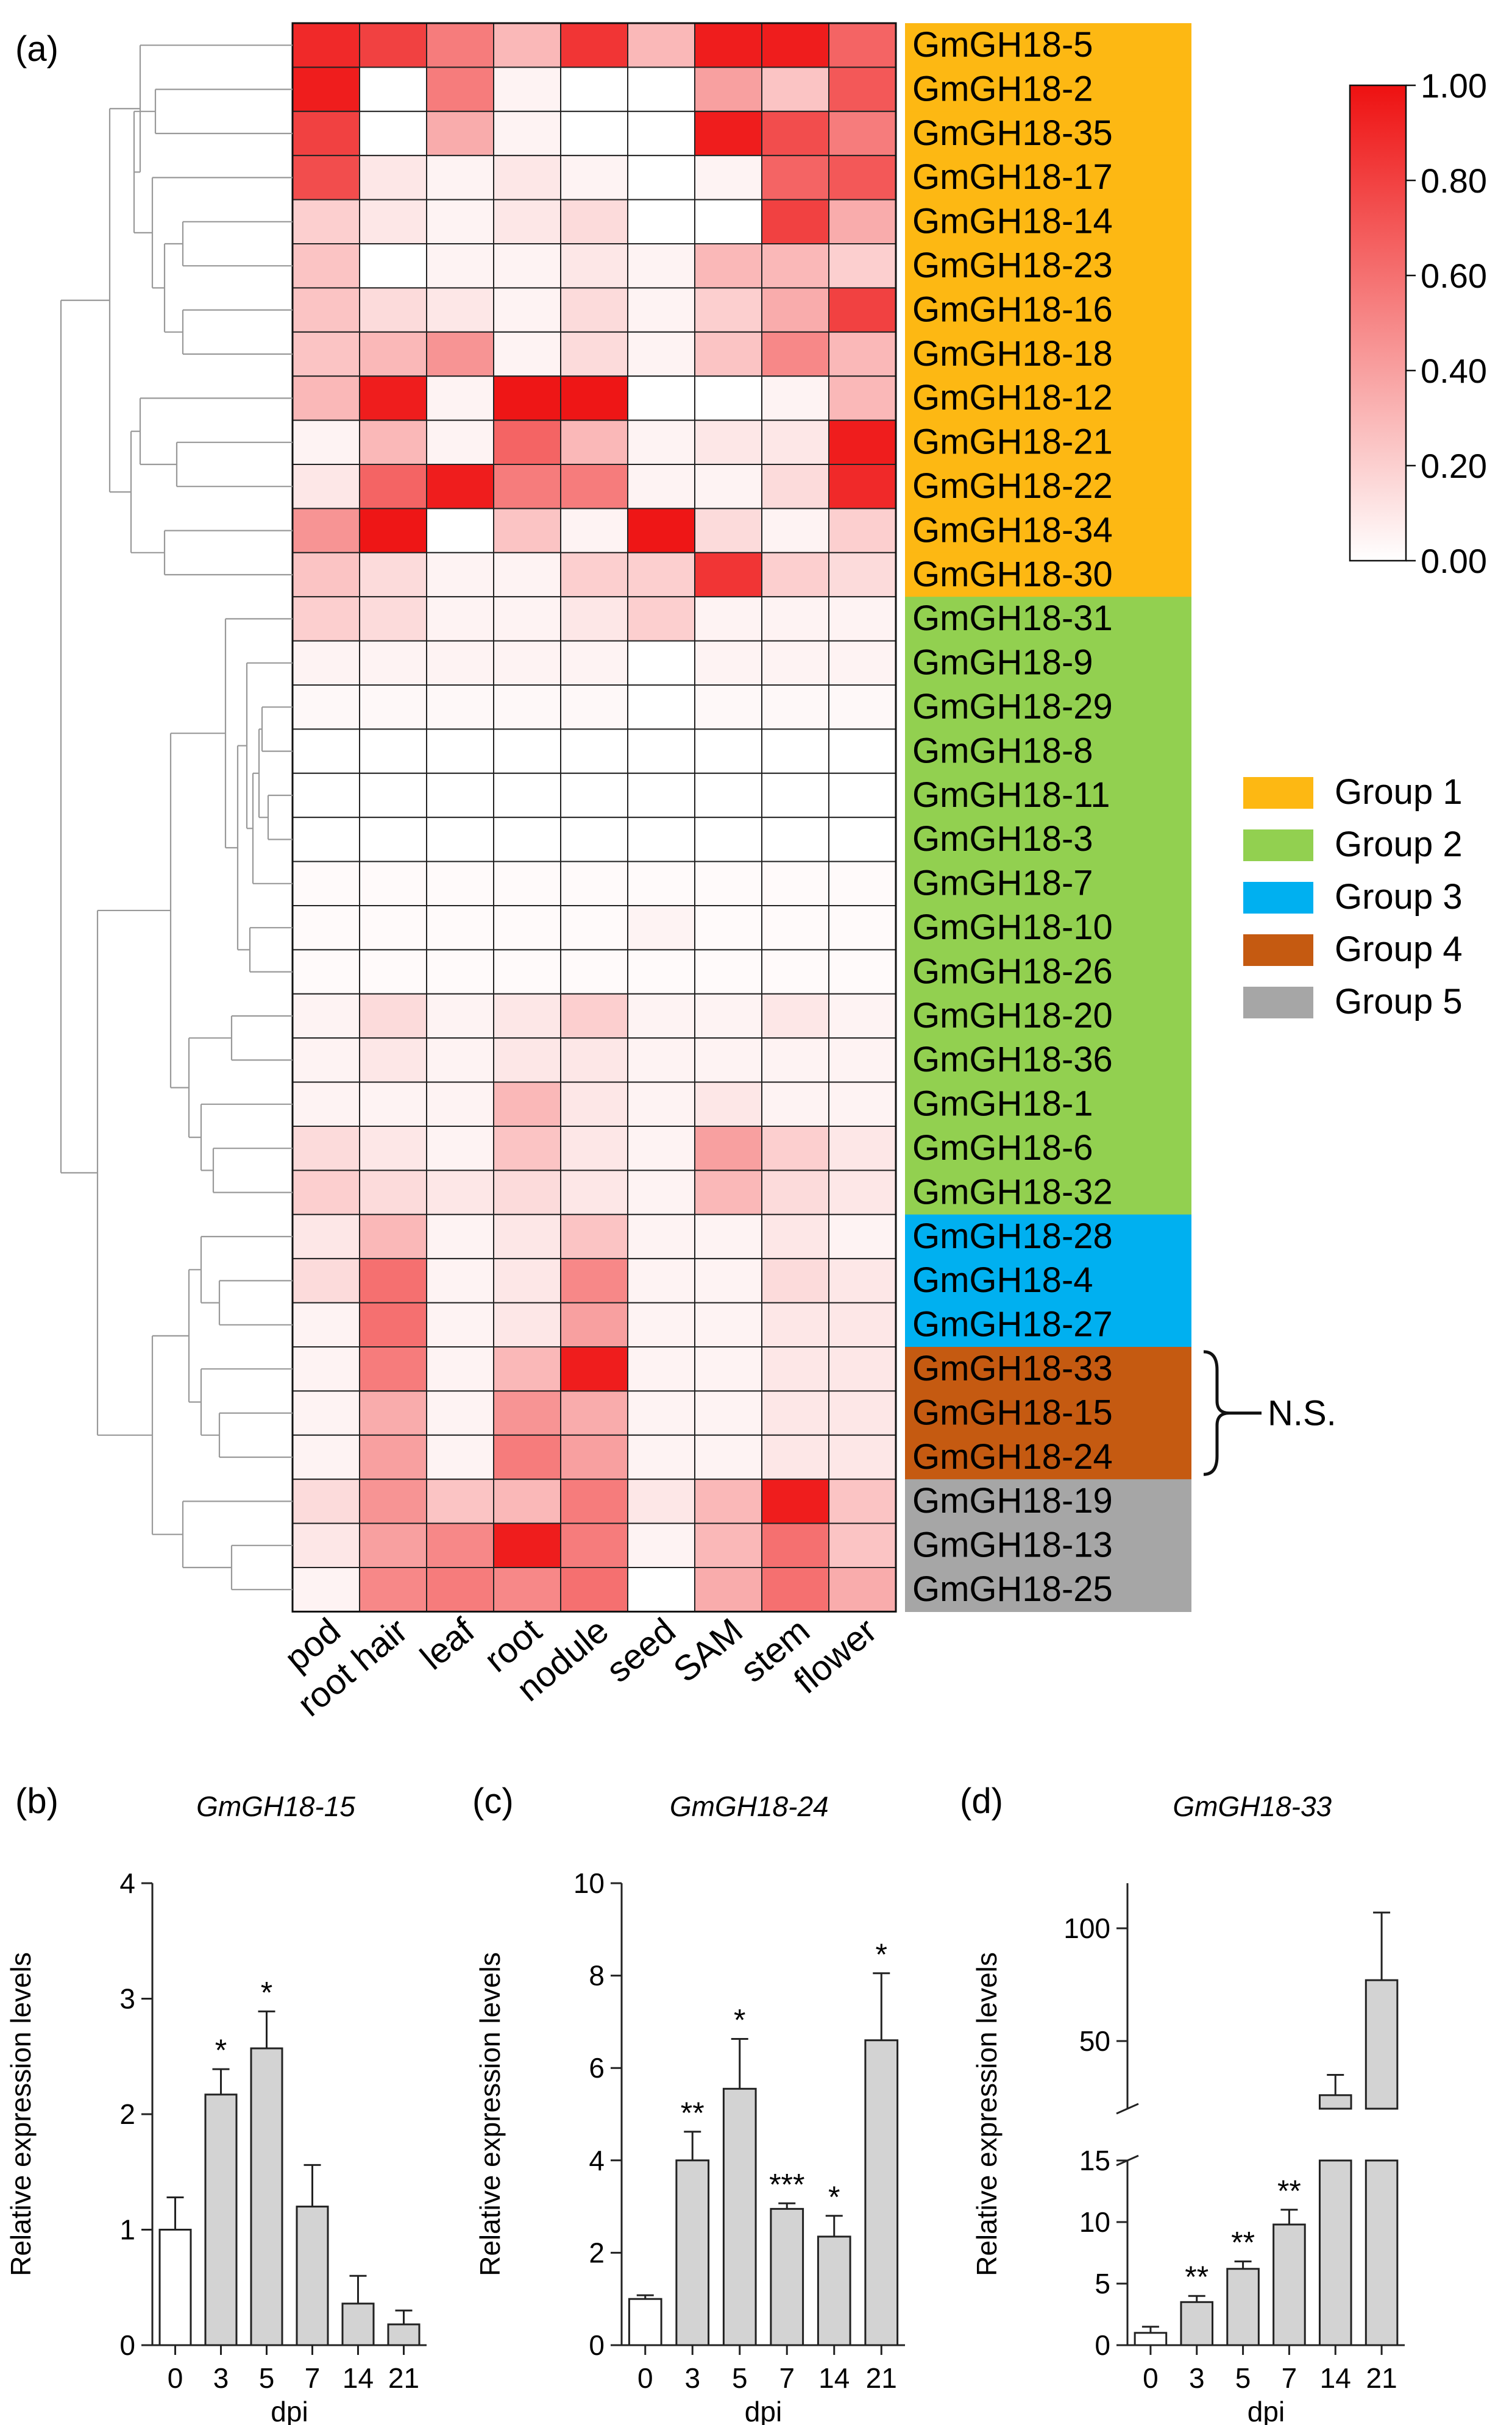 The height and width of the screenshot is (2425, 1512). I want to click on row-label: GmGH18-17, so click(1012, 177).